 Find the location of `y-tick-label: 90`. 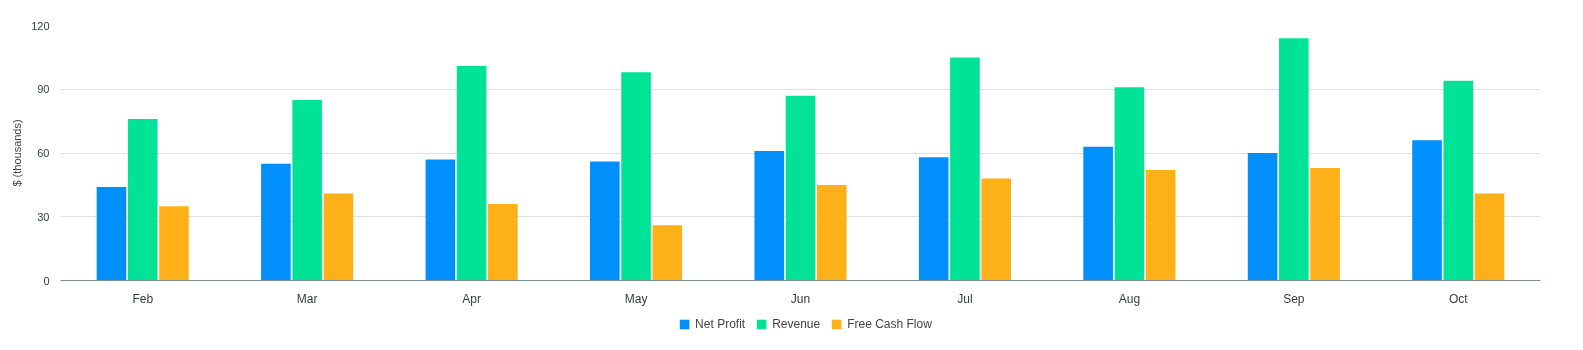

y-tick-label: 90 is located at coordinates (43, 89).